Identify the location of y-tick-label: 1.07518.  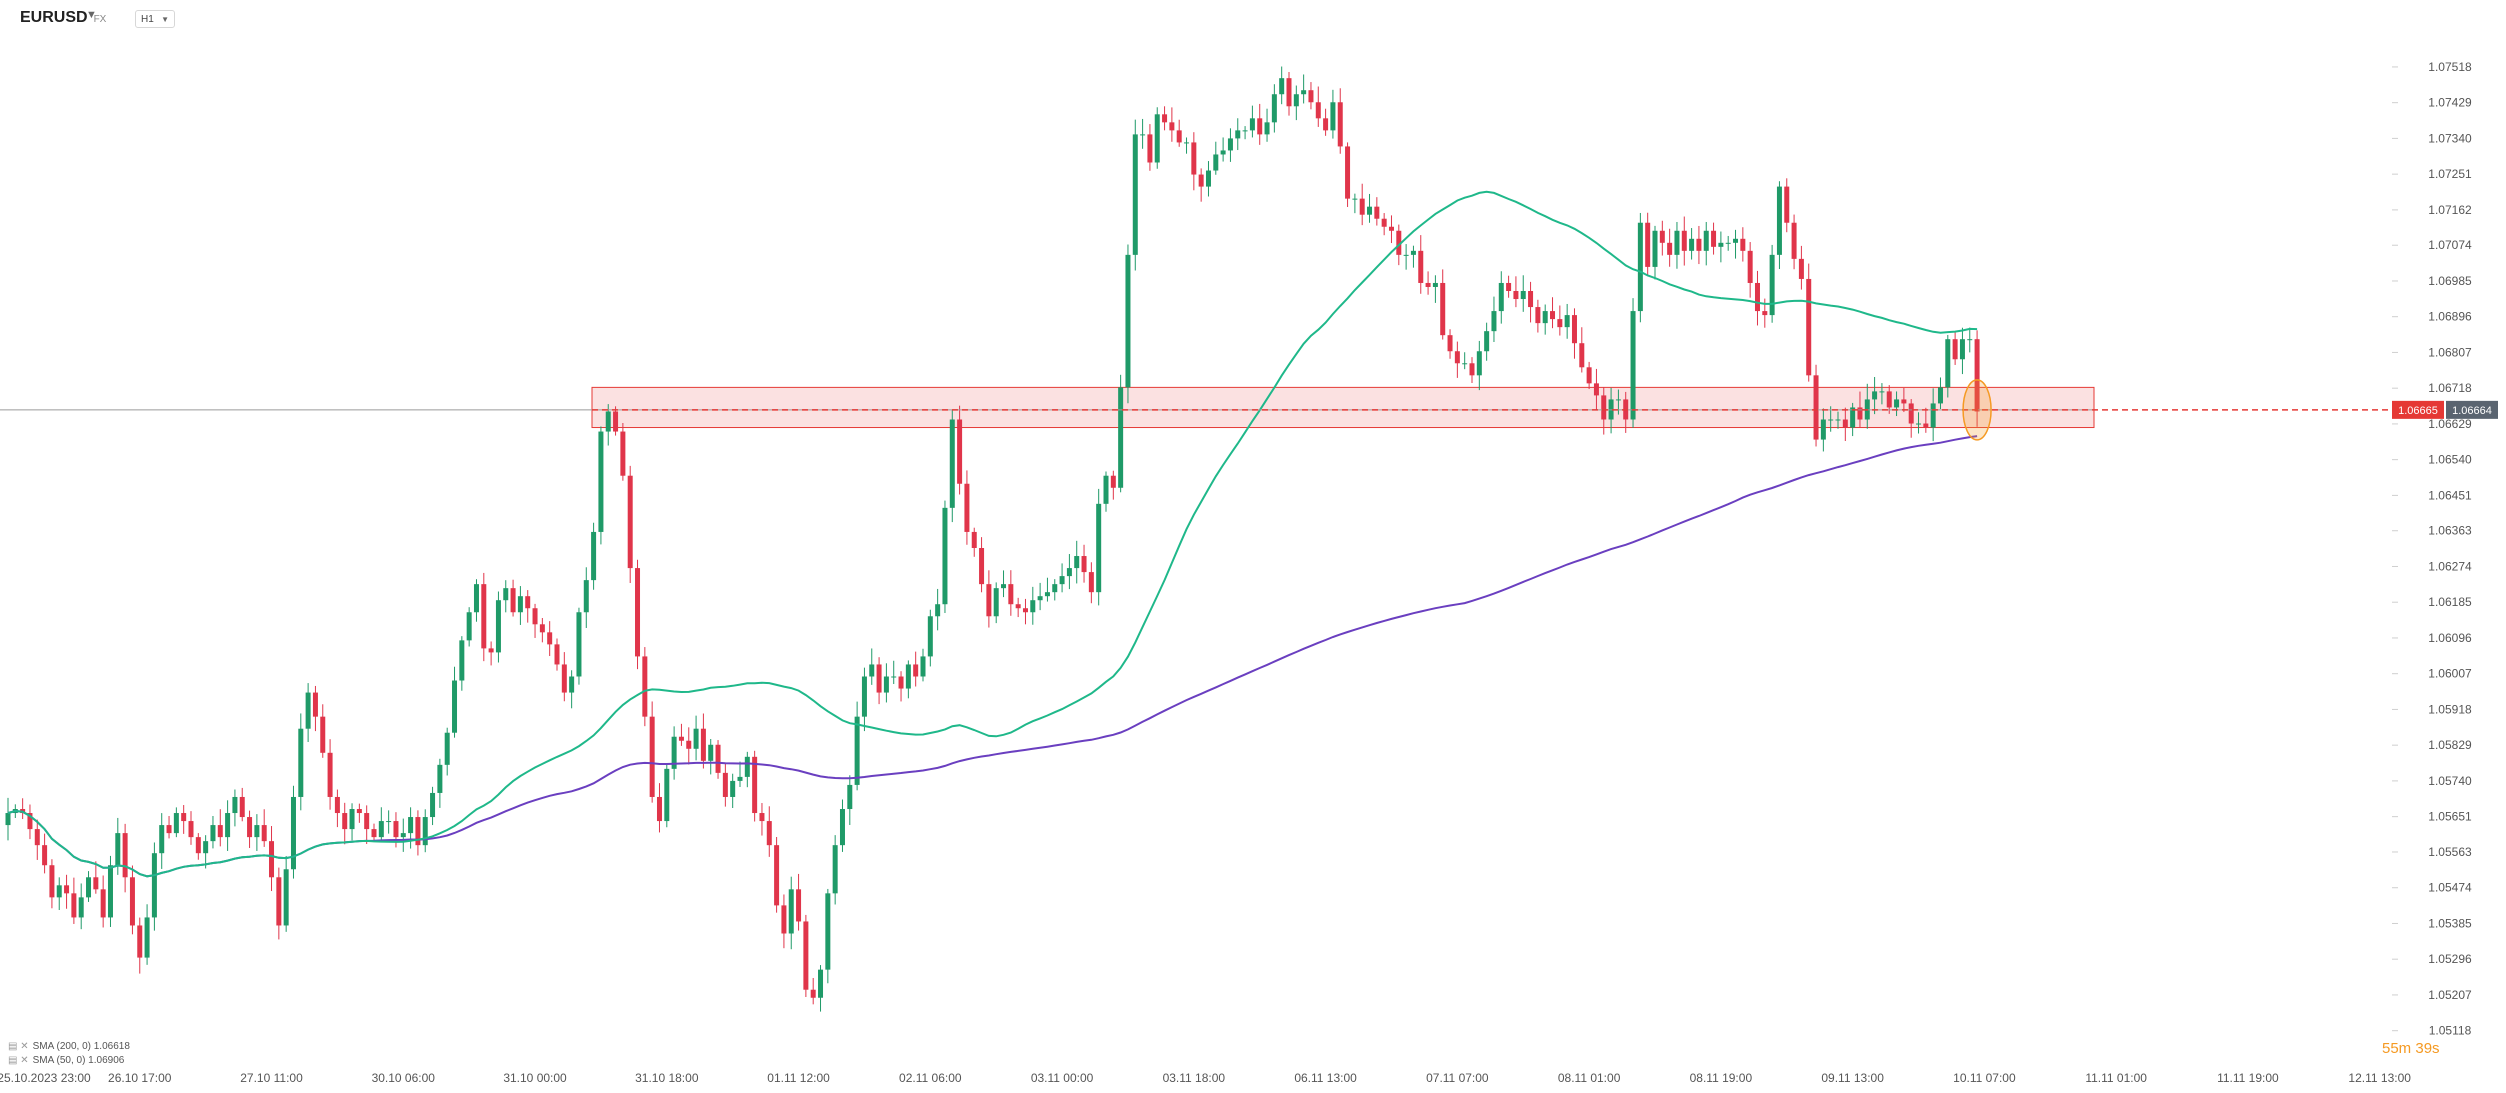
(2450, 67).